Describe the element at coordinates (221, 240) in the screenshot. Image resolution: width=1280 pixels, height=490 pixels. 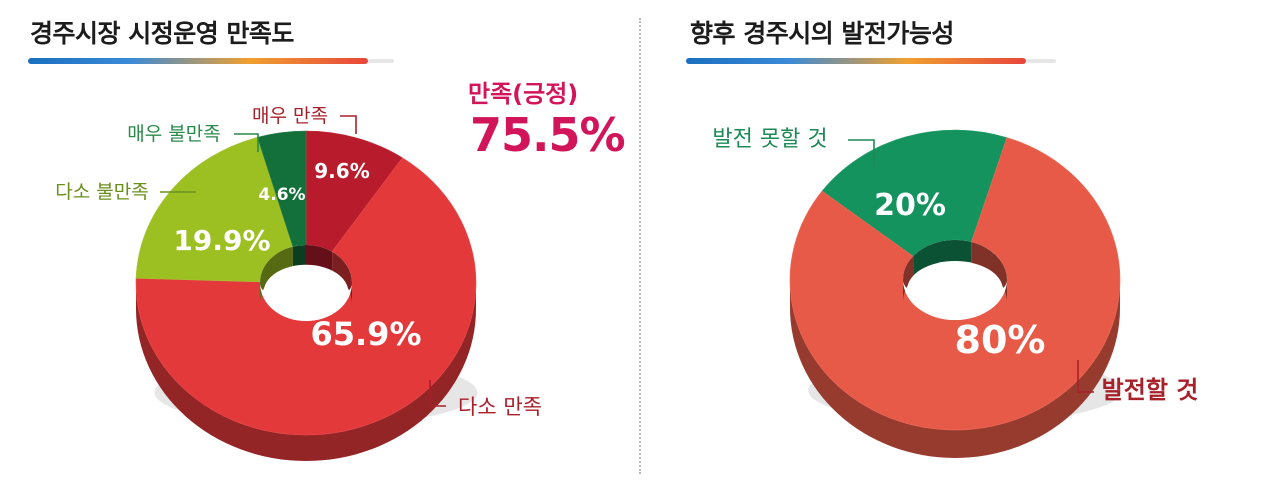
I see `value-label-somewhat-dissatisfied: 19.9%` at that location.